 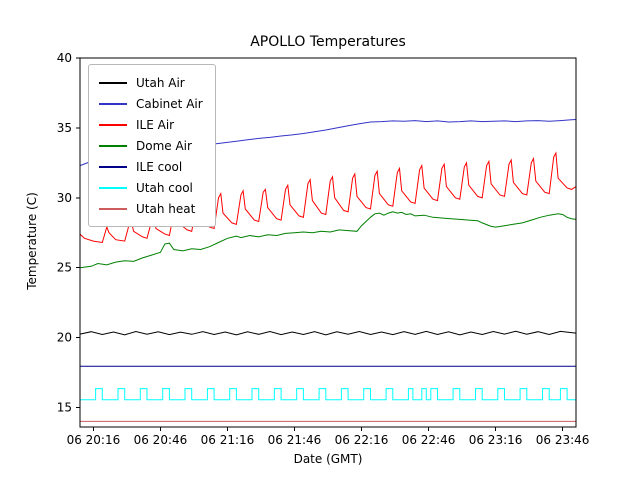 What do you see at coordinates (155, 124) in the screenshot?
I see `legend-label: ILE Air` at bounding box center [155, 124].